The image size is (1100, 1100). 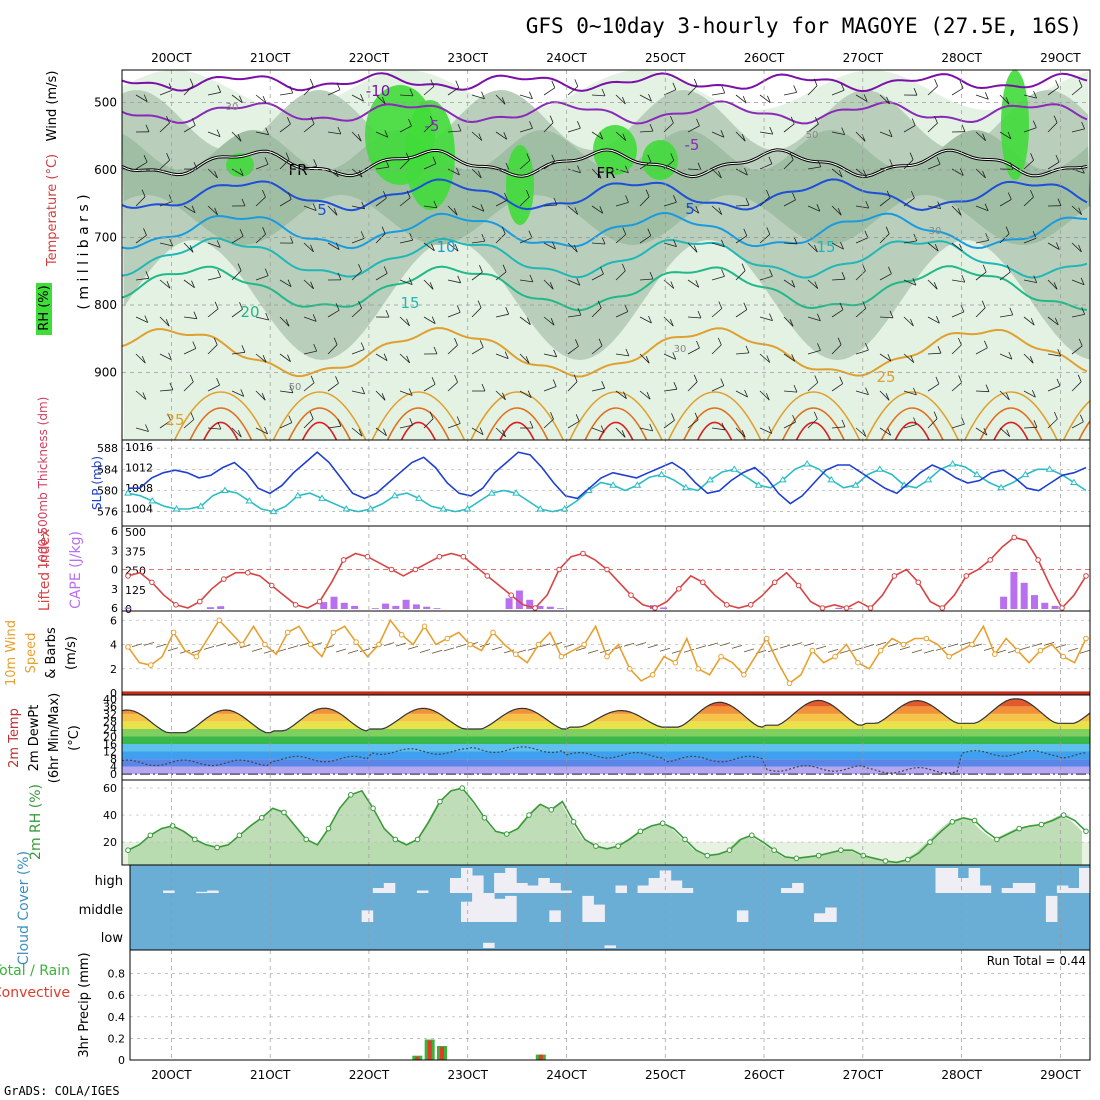 I want to click on li-tick: 6, so click(x=114, y=608).